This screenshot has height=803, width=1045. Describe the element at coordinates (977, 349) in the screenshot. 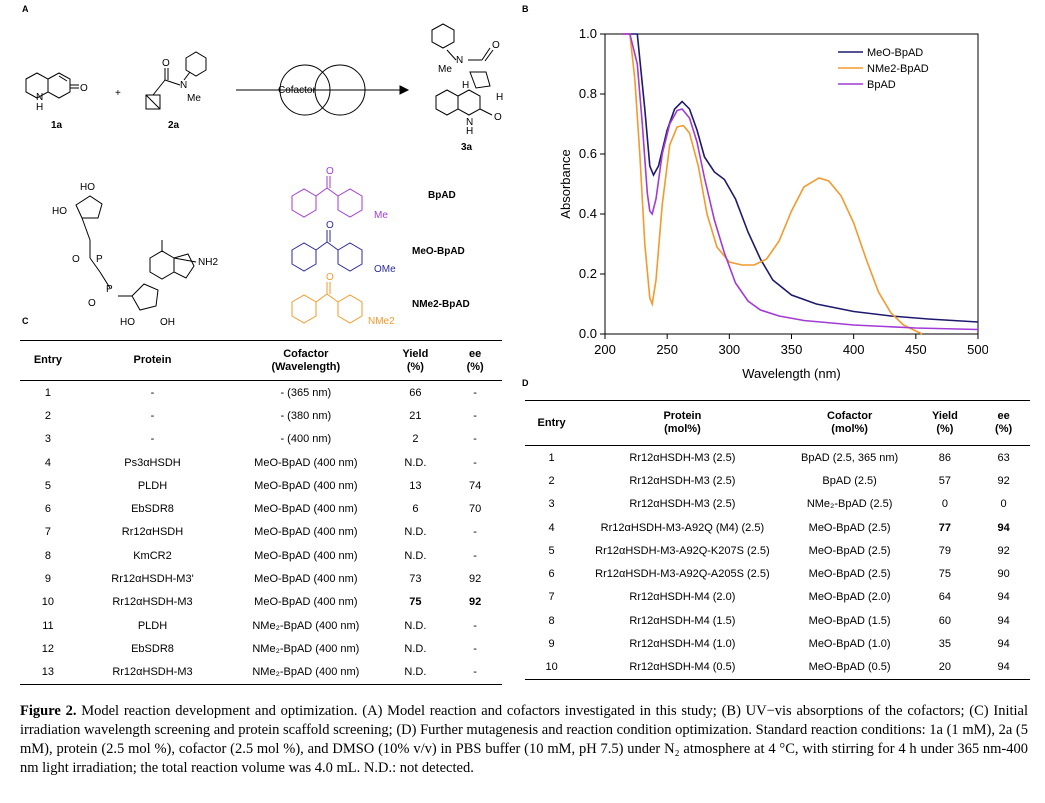

I see `x-tick-label: 500` at that location.